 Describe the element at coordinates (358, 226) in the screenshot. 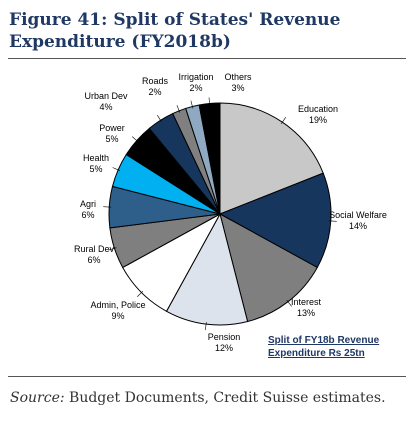

I see `slice-value-social-welfare: 14%` at that location.